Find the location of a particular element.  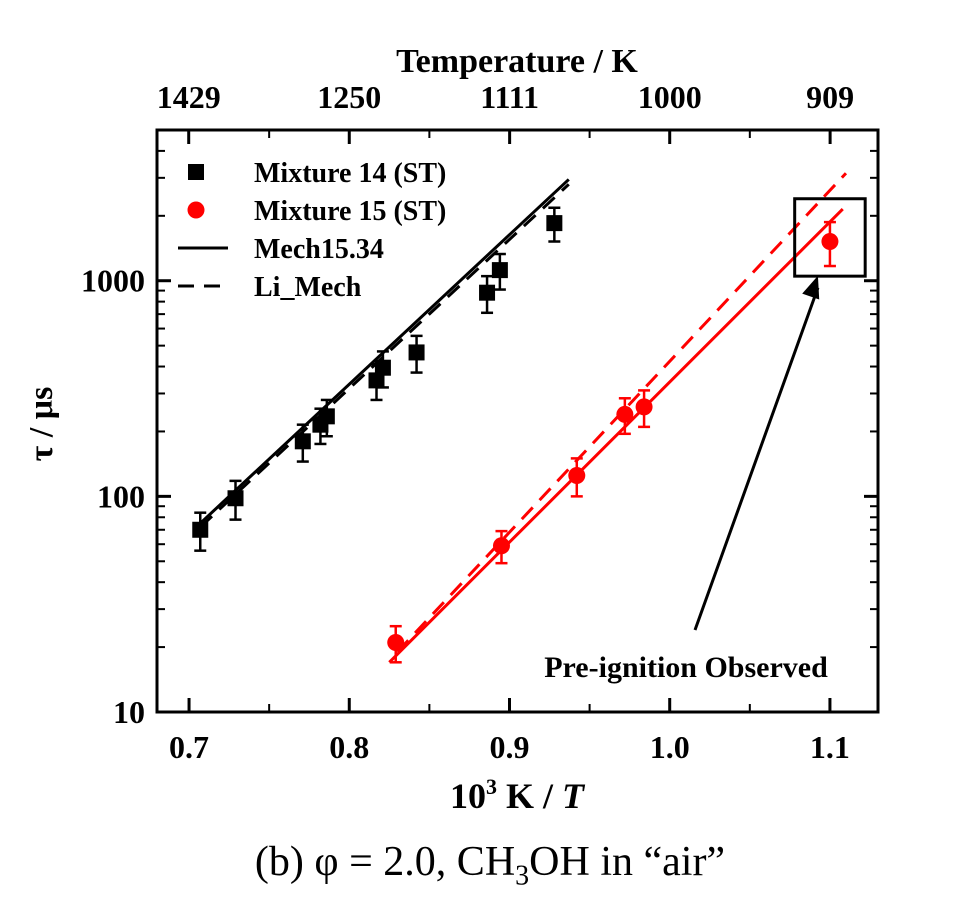

highlight-box is located at coordinates (830, 237).